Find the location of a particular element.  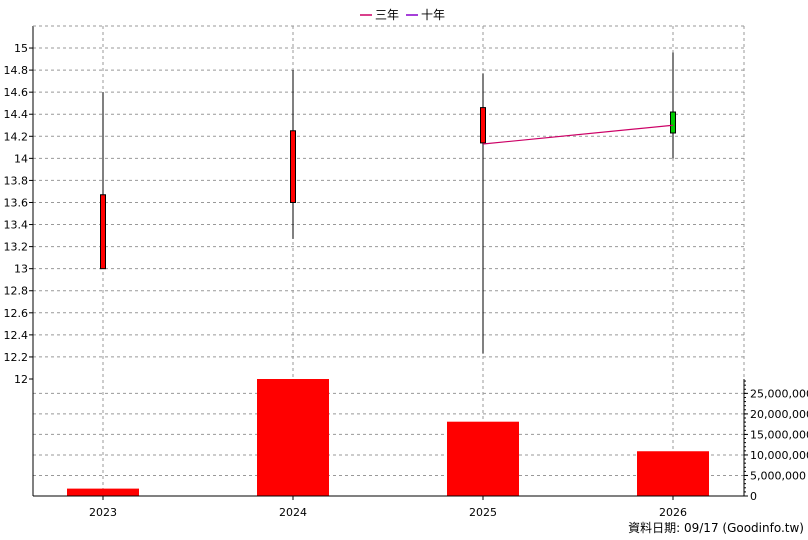

x-tick-label: 2023 is located at coordinates (103, 512).